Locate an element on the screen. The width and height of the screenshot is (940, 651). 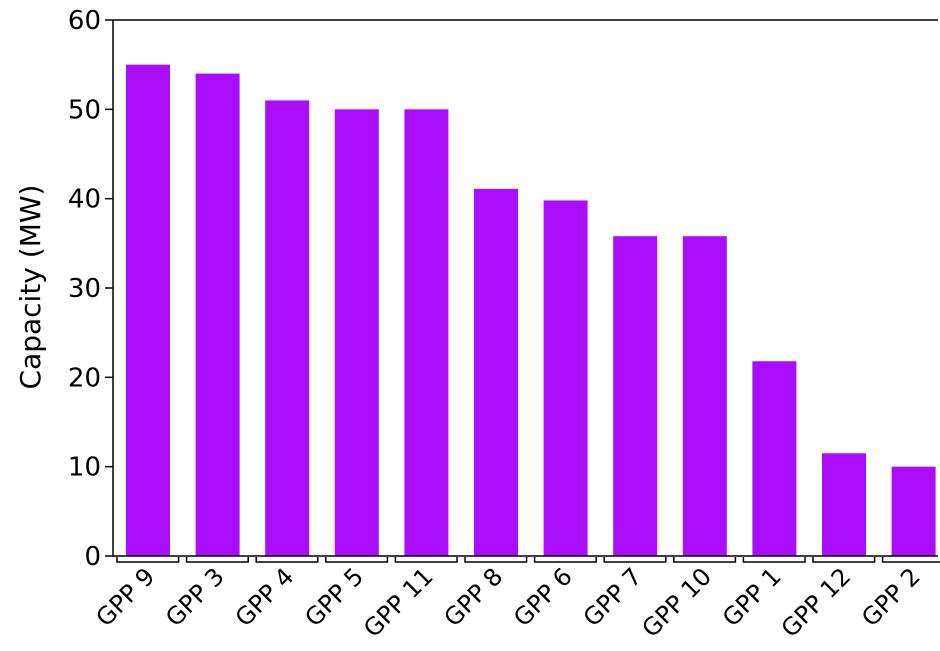
x-tick-label: GPP 9 is located at coordinates (126, 597).